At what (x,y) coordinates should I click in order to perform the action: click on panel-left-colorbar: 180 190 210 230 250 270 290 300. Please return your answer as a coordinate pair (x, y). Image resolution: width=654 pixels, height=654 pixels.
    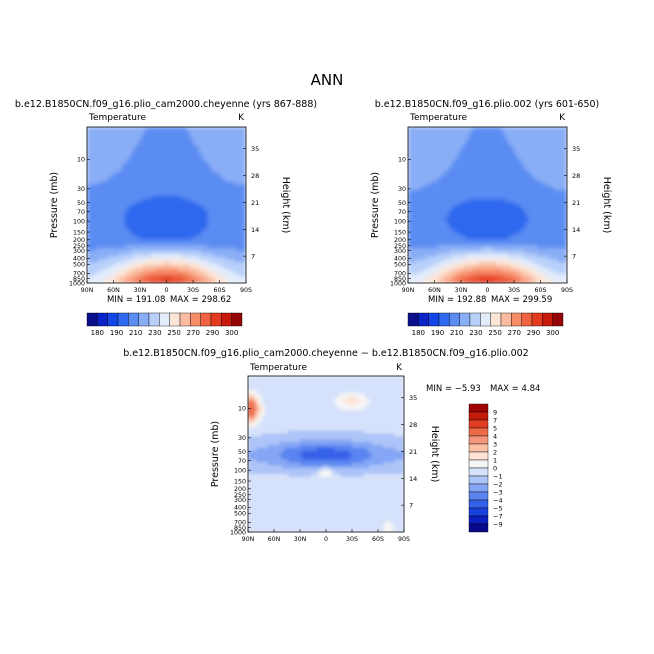
    Looking at the image, I should click on (164, 324).